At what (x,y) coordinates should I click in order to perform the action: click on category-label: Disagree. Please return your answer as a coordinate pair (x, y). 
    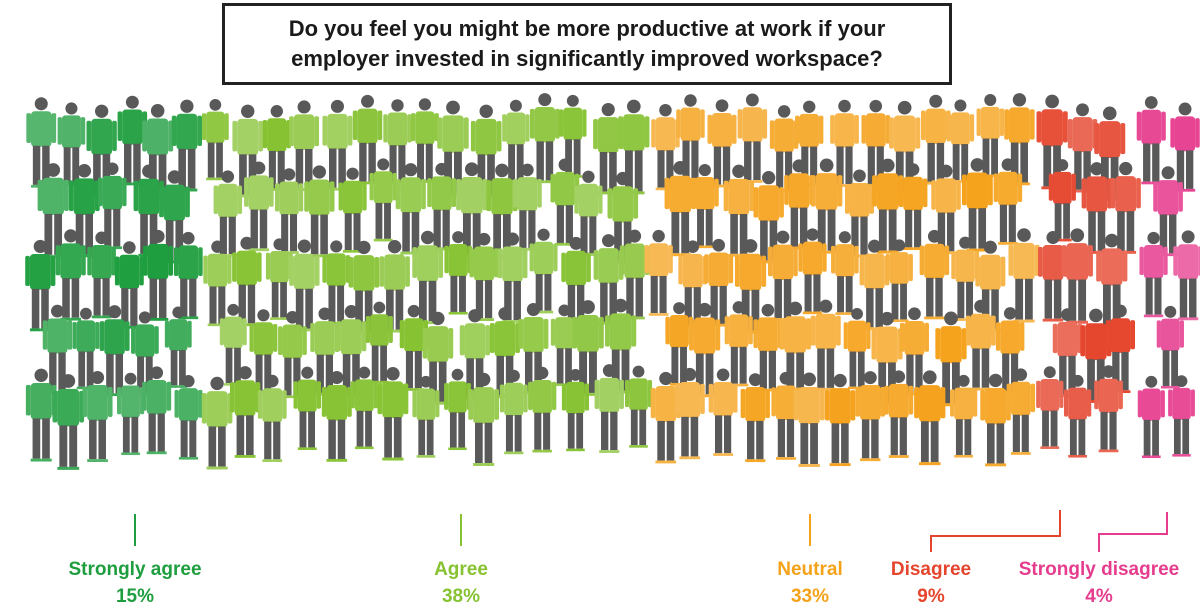
    Looking at the image, I should click on (931, 569).